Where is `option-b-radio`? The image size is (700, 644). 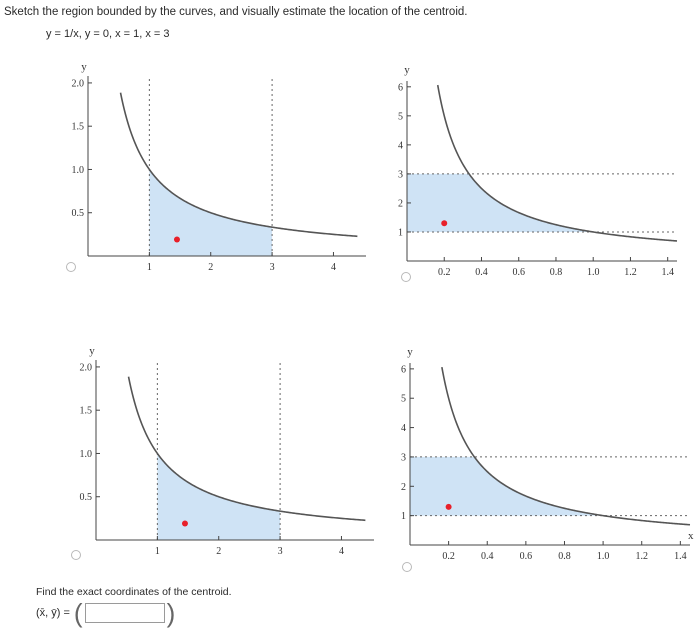 option-b-radio is located at coordinates (406, 277).